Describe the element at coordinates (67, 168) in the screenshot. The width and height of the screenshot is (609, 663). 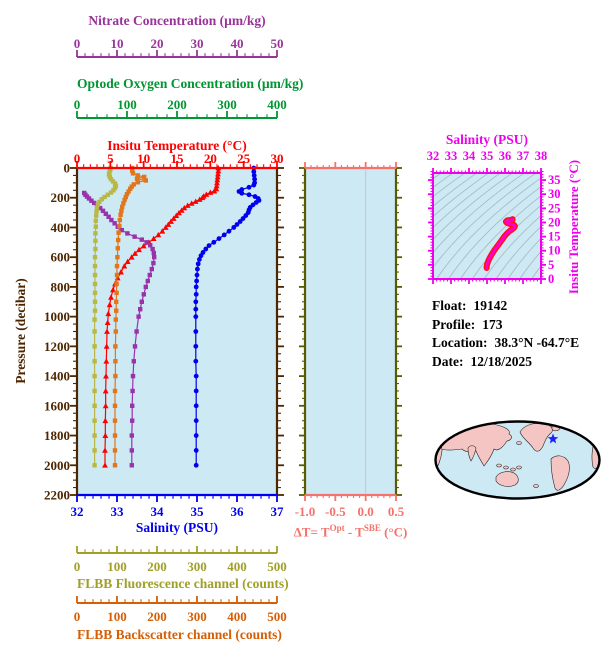
I see `pressure-tick-label: 0` at that location.